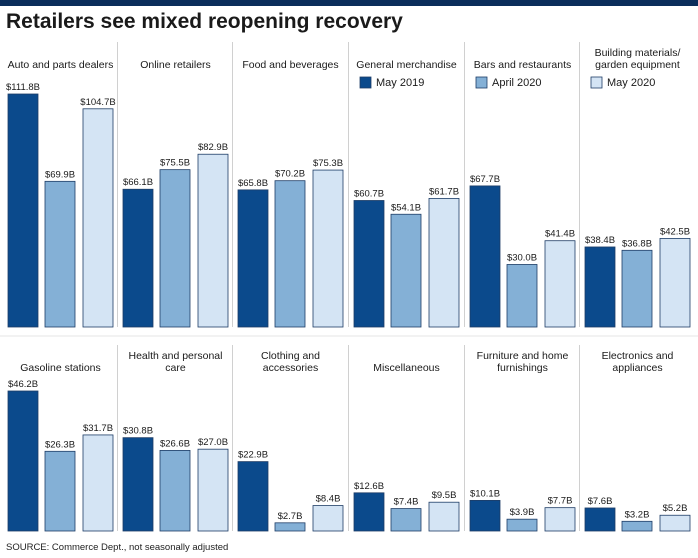 The height and width of the screenshot is (558, 698). Describe the element at coordinates (213, 147) in the screenshot. I see `bar-value-label: $82.9B` at that location.